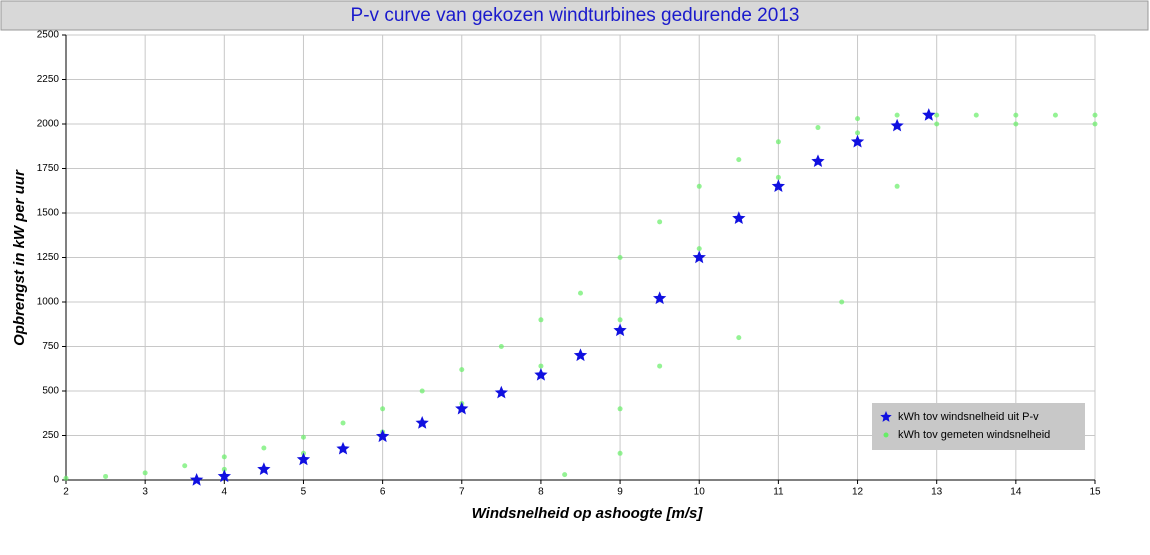 Image resolution: width=1150 pixels, height=555 pixels. Describe the element at coordinates (968, 417) in the screenshot. I see `legend-label: kWh tov windsnelheid uit P-v` at that location.